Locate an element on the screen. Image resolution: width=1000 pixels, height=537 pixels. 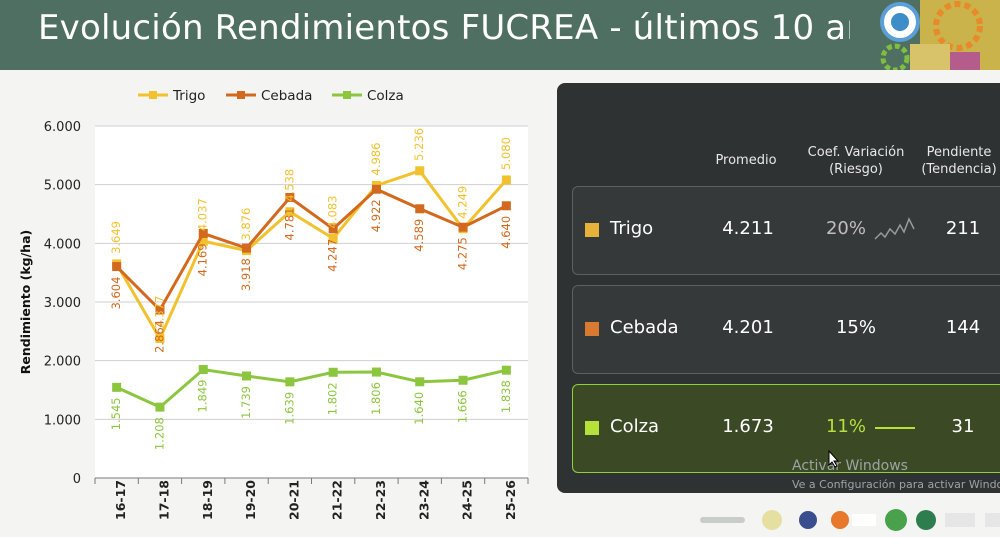
series-line-colza is located at coordinates (311, 388).